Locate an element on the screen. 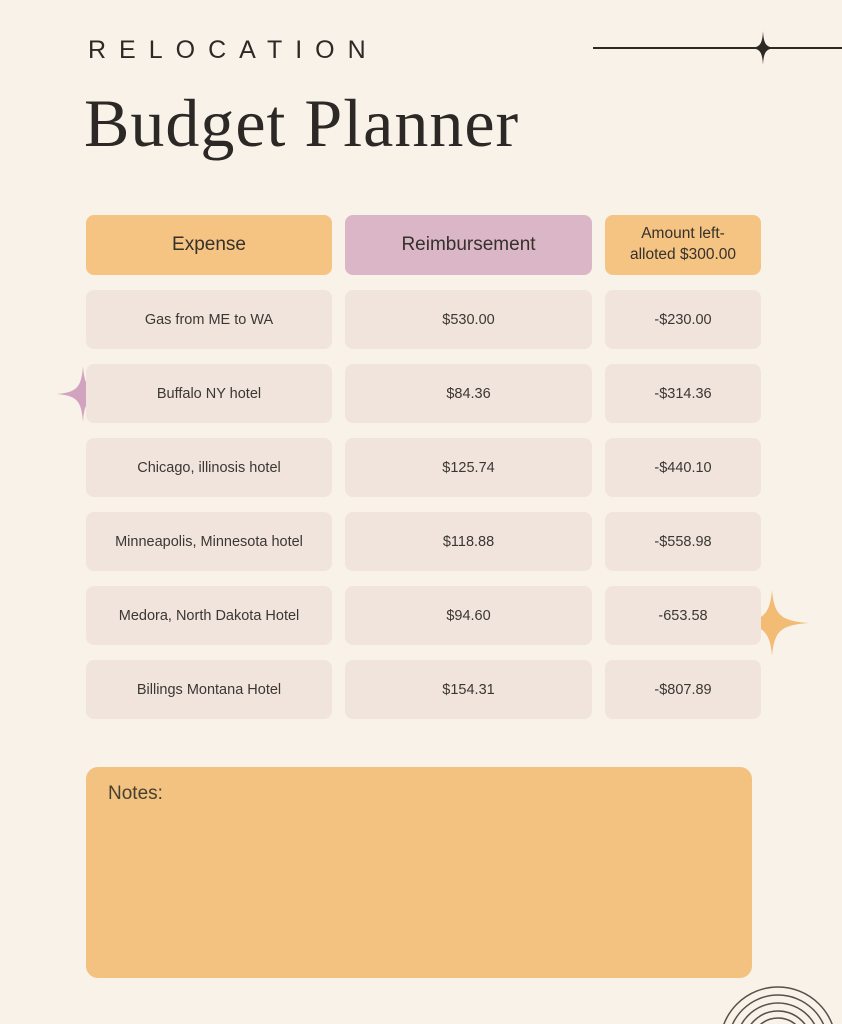  page-title: Budget Planner is located at coordinates (302, 123).